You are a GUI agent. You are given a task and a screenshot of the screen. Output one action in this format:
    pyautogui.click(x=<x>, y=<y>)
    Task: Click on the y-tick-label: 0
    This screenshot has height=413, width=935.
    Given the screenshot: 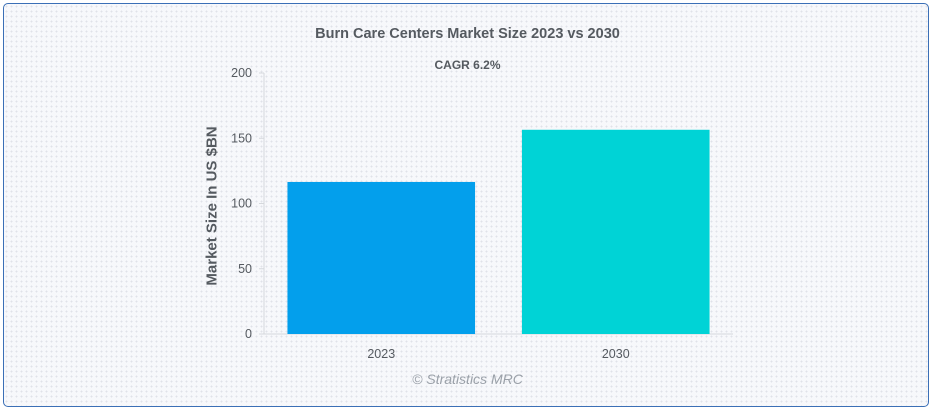 What is the action you would take?
    pyautogui.click(x=248, y=334)
    